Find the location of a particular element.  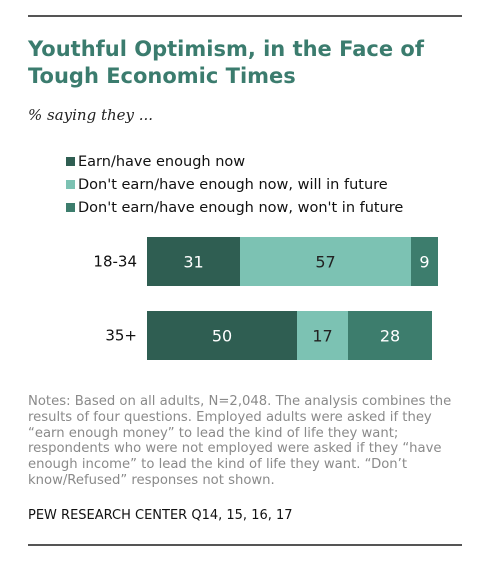

data-label: 57 is located at coordinates (325, 262).